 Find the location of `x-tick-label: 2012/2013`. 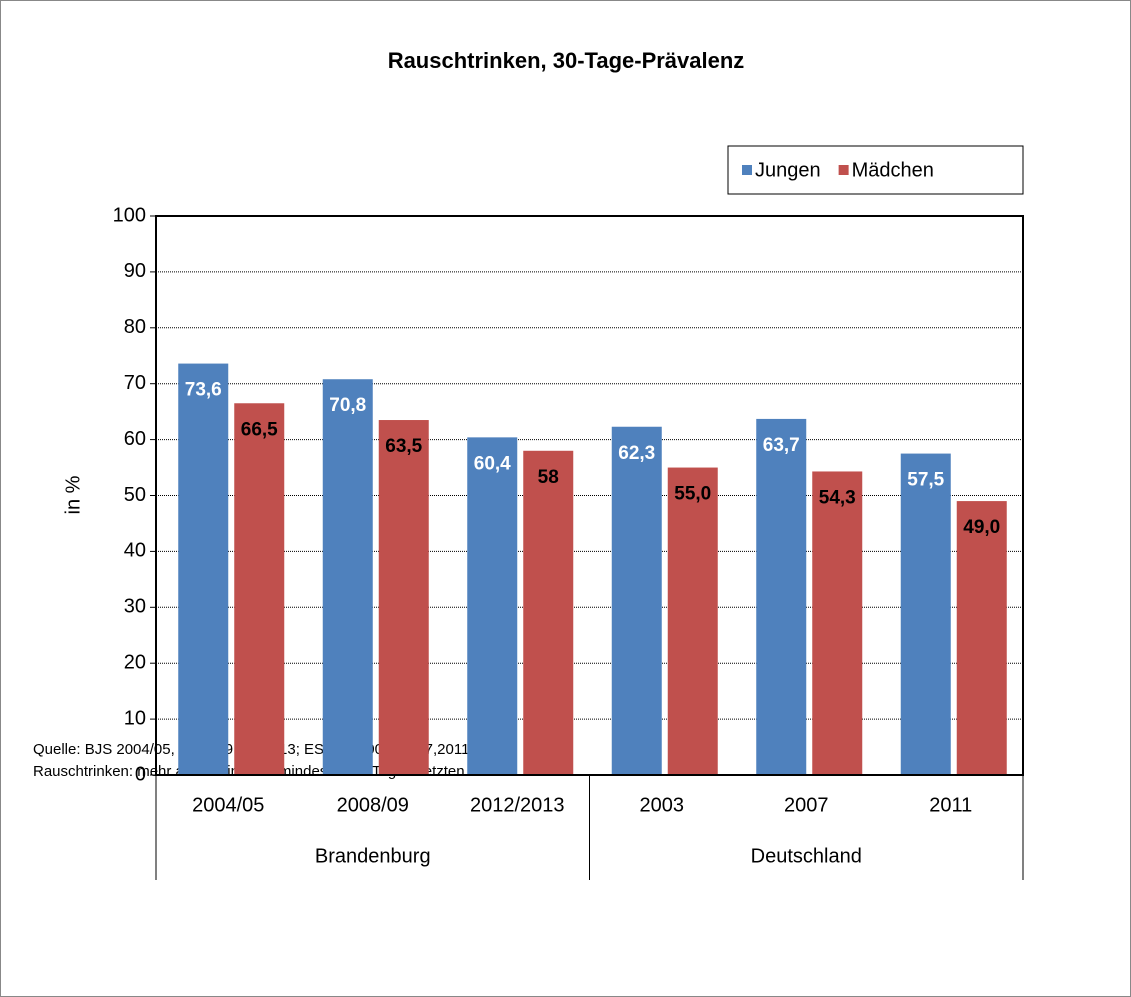

x-tick-label: 2012/2013 is located at coordinates (517, 805).